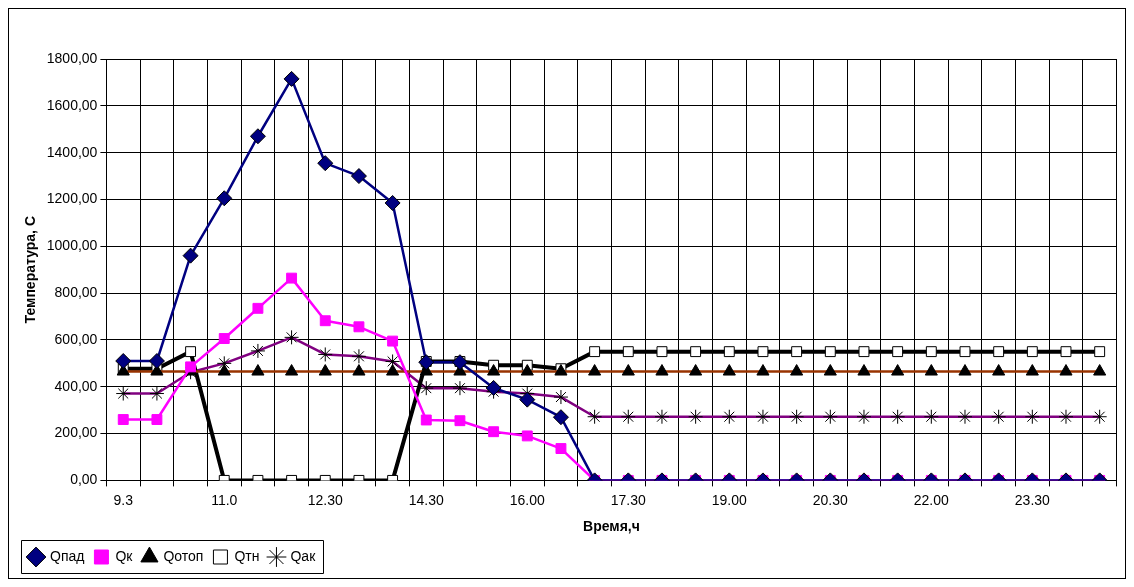 The height and width of the screenshot is (587, 1134). Describe the element at coordinates (325, 499) in the screenshot. I see `x-tick-label: 12.30` at that location.